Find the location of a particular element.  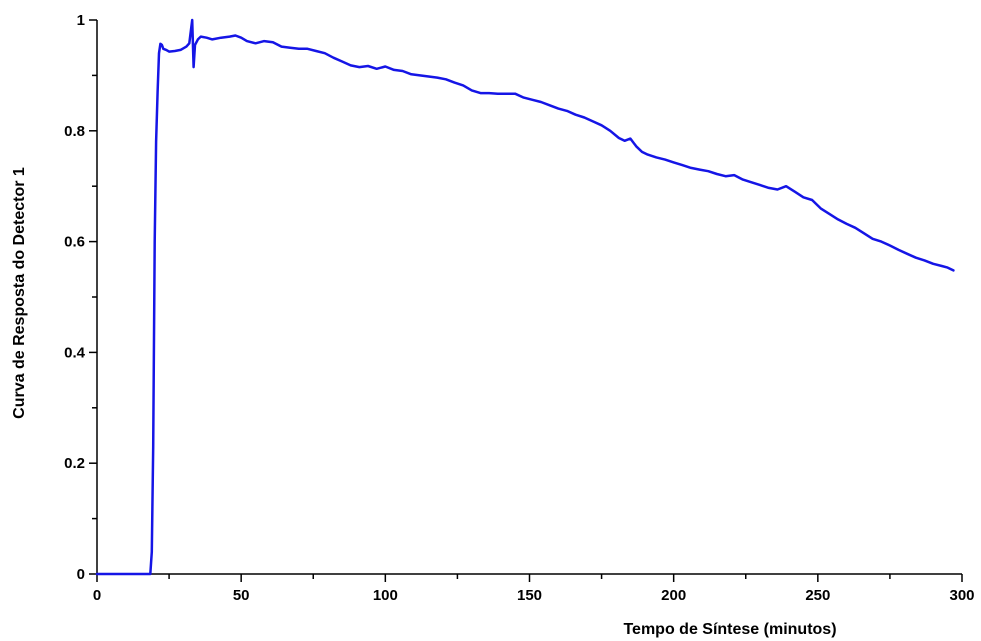

y-tick-label: 1 is located at coordinates (81, 20).